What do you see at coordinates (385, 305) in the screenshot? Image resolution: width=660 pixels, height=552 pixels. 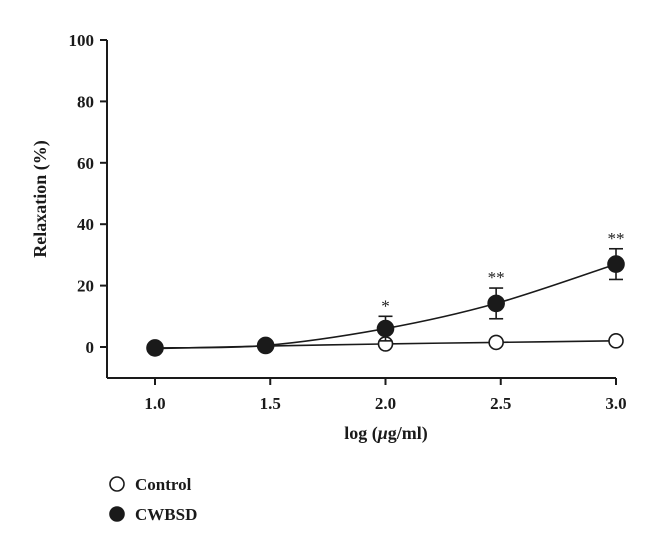 I see `significance-label: *` at bounding box center [385, 305].